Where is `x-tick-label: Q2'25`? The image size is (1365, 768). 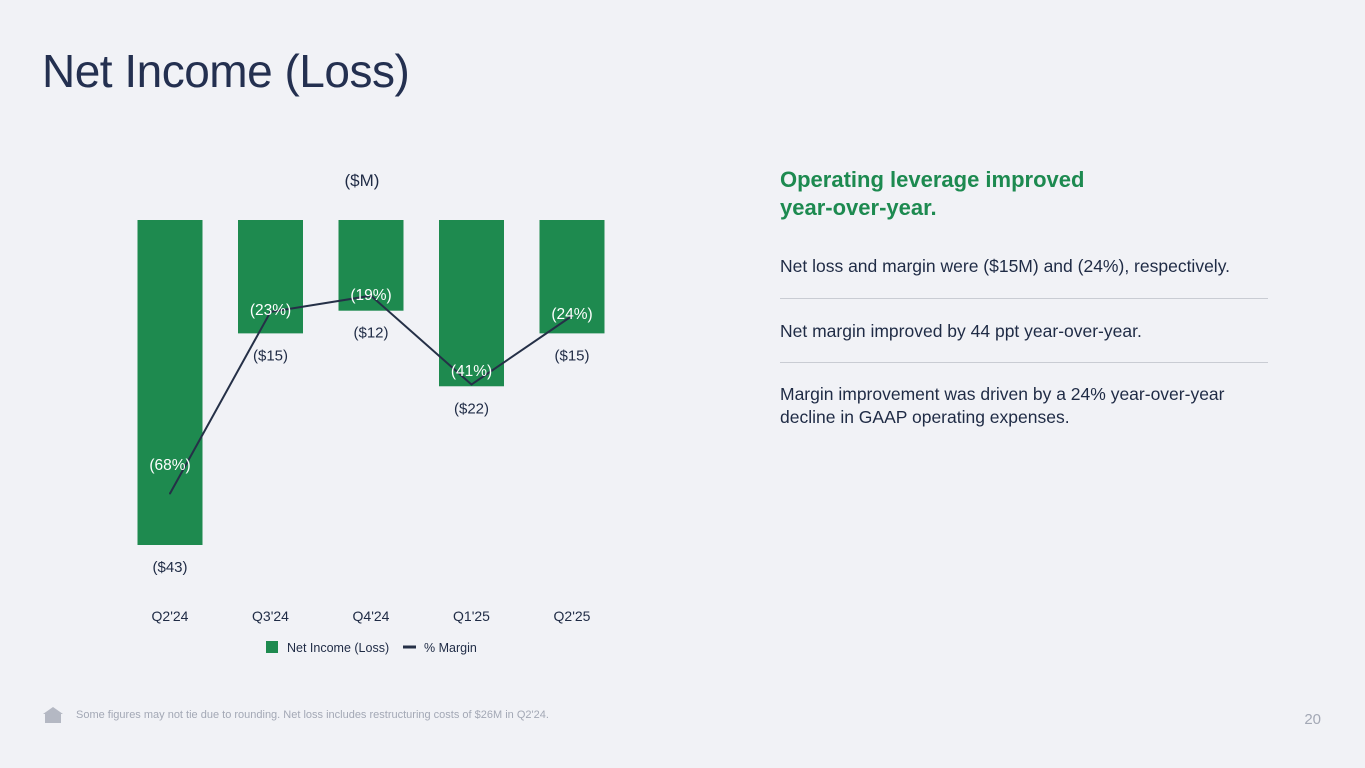 x-tick-label: Q2'25 is located at coordinates (572, 616).